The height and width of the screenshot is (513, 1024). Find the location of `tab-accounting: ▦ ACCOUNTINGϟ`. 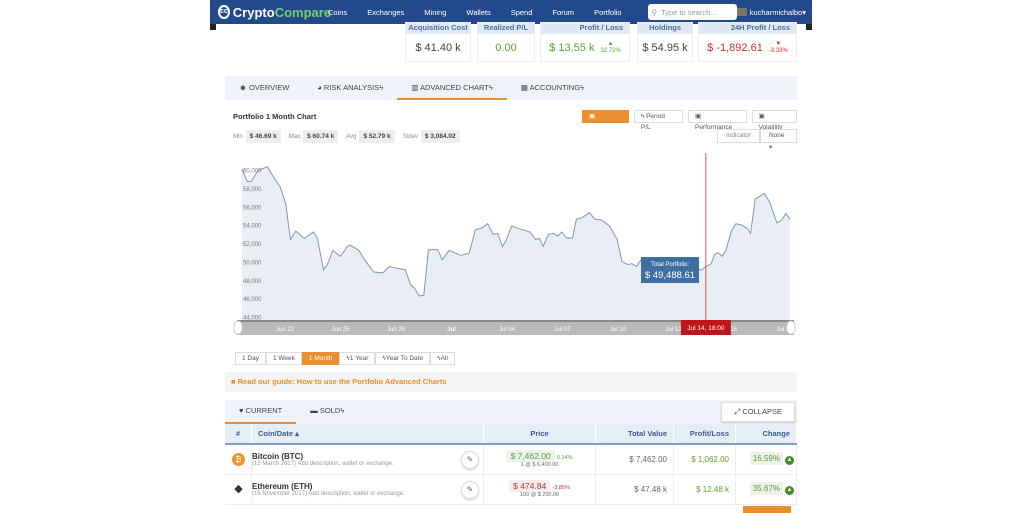

tab-accounting: ▦ ACCOUNTINGϟ is located at coordinates (552, 87).